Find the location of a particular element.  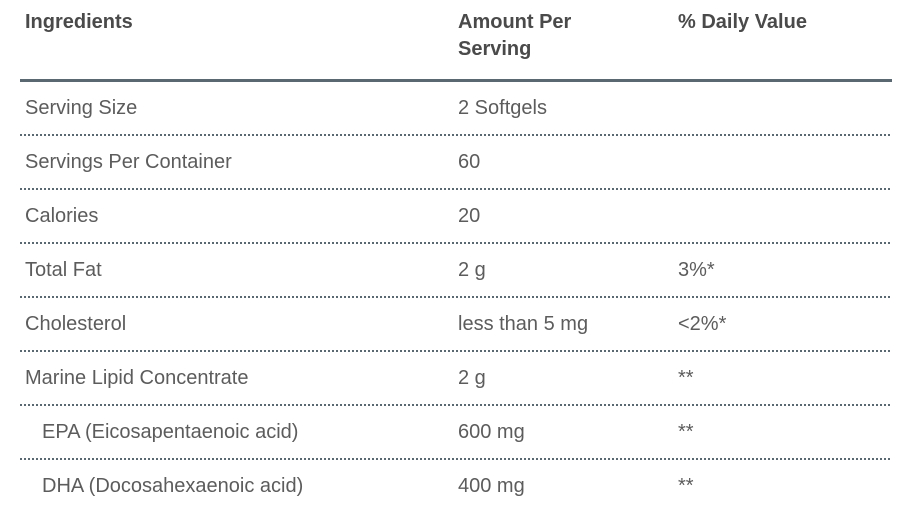

amount-value: 400 mg is located at coordinates (491, 485).